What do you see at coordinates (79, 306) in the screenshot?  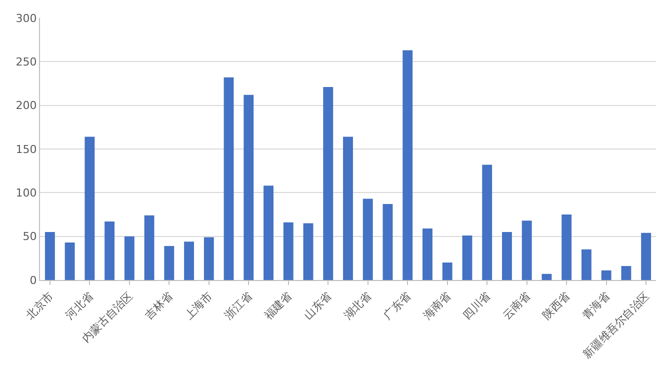 I see `x-tick-label: 河北省` at bounding box center [79, 306].